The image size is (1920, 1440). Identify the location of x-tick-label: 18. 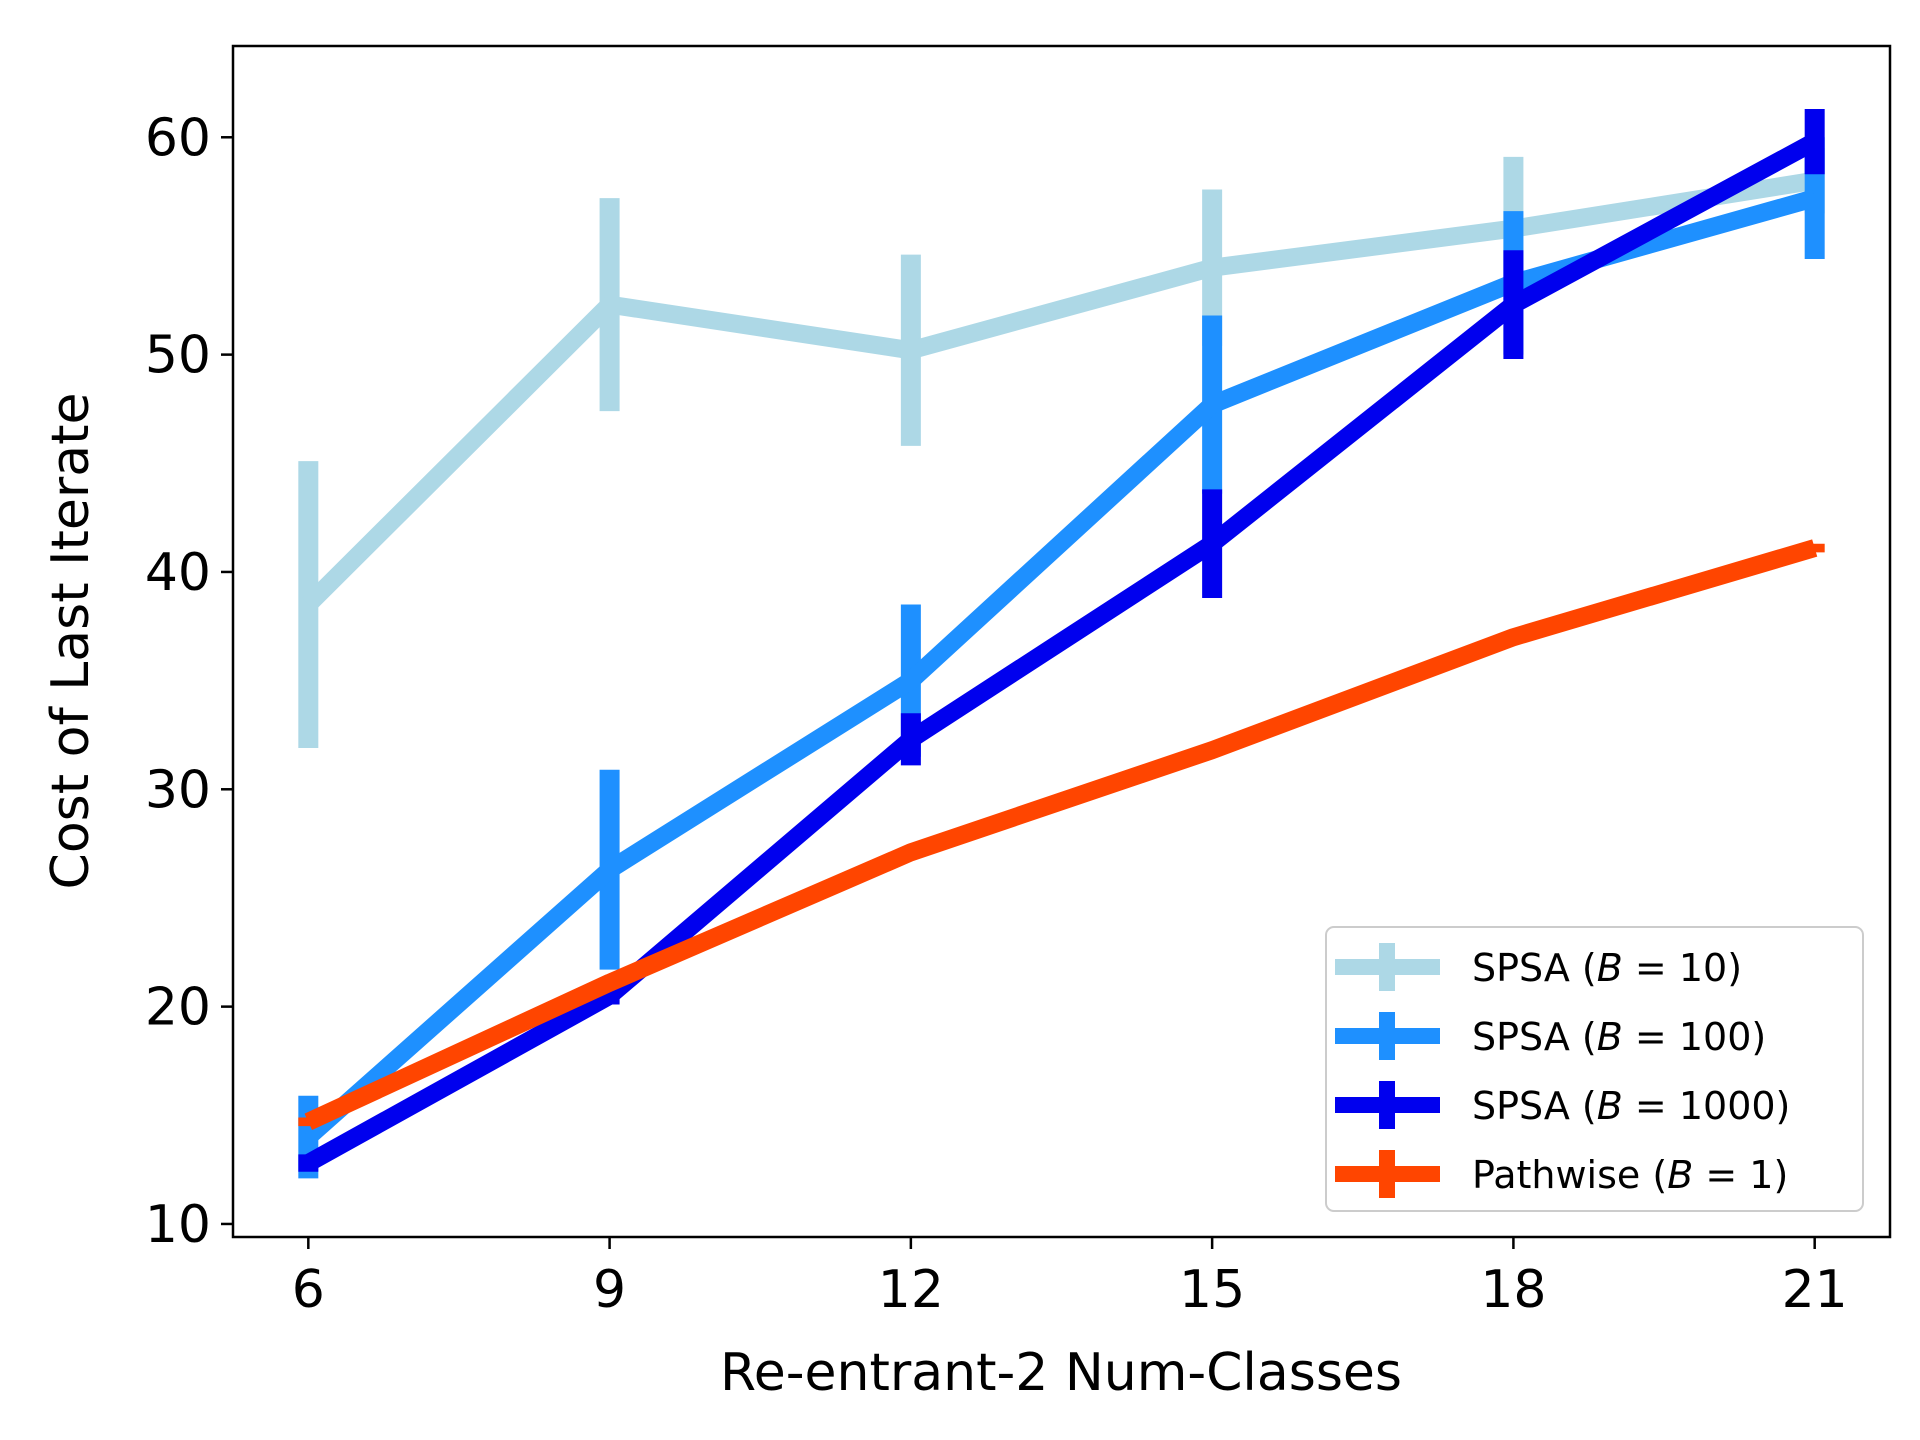
(1513, 1290).